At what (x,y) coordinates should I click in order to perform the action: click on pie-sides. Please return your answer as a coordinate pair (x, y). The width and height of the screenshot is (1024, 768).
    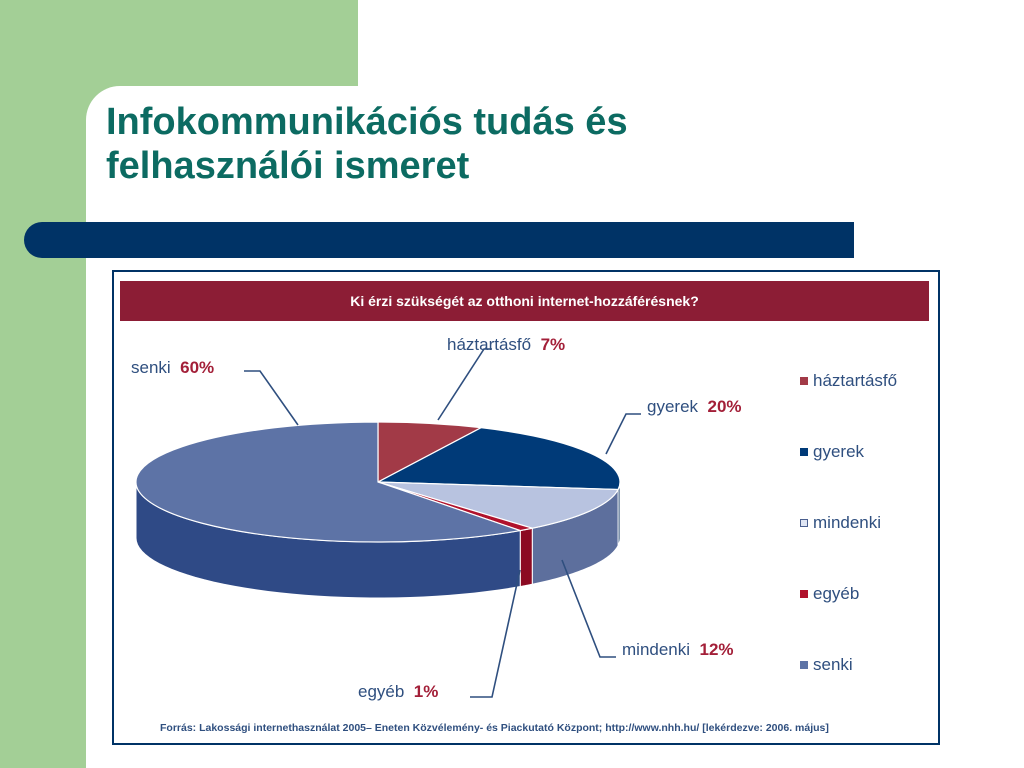
    Looking at the image, I should click on (378, 540).